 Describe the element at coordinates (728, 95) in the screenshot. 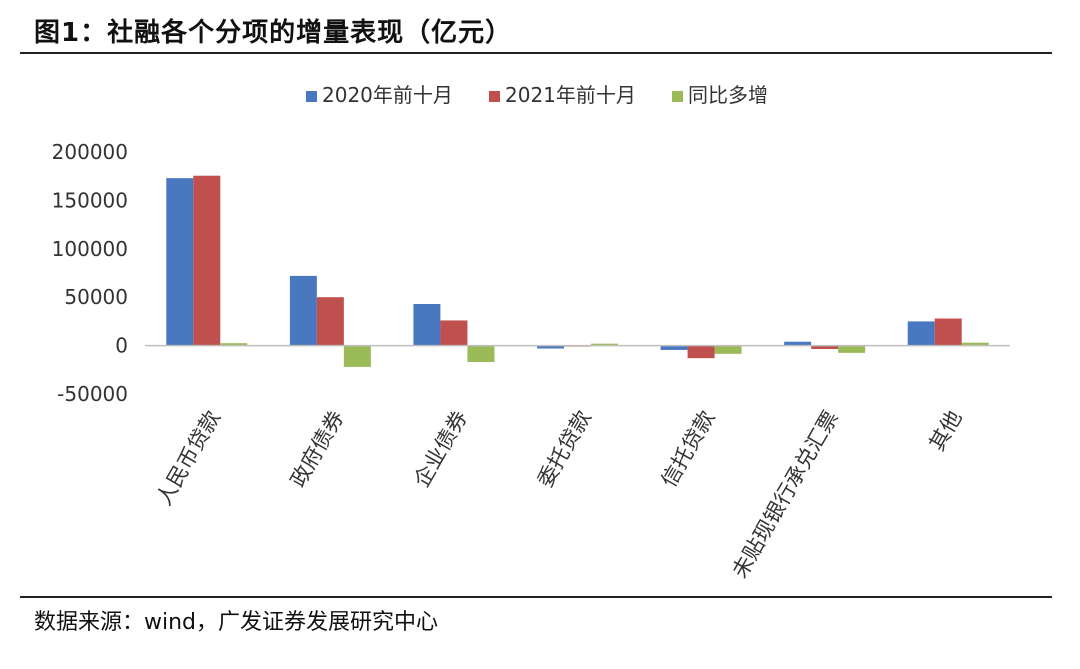

I see `legend-label-2: 同比多增` at that location.